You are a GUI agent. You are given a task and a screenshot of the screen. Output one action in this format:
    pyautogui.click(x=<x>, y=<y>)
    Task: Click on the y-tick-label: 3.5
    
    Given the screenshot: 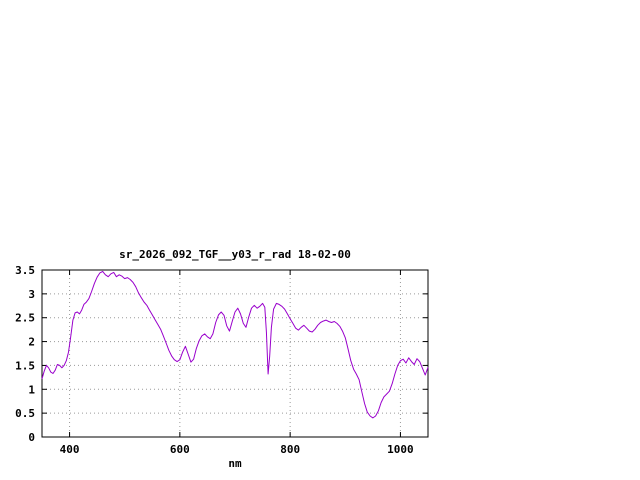 What is the action you would take?
    pyautogui.click(x=25, y=270)
    